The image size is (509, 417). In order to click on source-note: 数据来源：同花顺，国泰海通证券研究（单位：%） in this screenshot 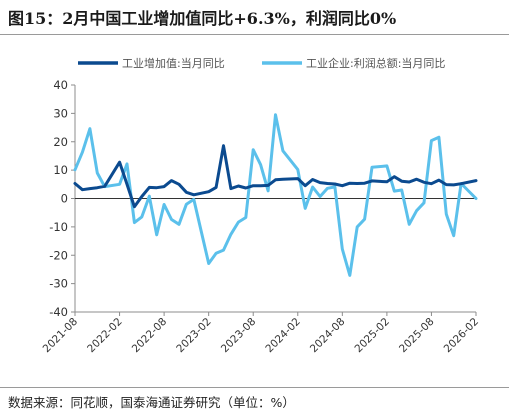, I will do `click(151, 402)`.